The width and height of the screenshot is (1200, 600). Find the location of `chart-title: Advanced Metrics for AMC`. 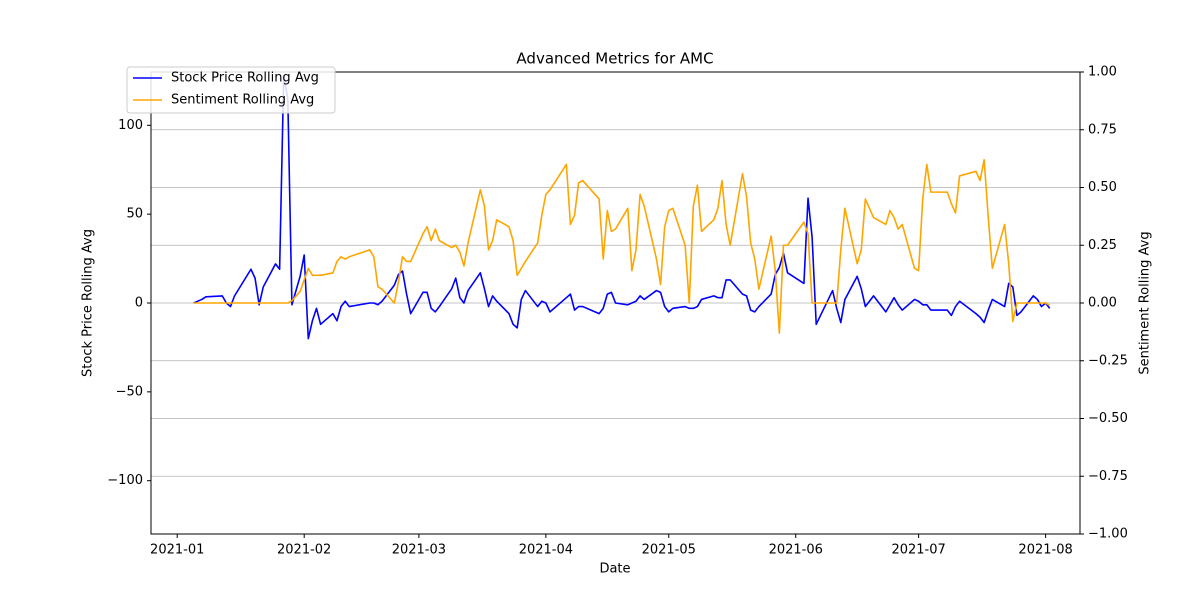

chart-title: Advanced Metrics for AMC is located at coordinates (614, 59).